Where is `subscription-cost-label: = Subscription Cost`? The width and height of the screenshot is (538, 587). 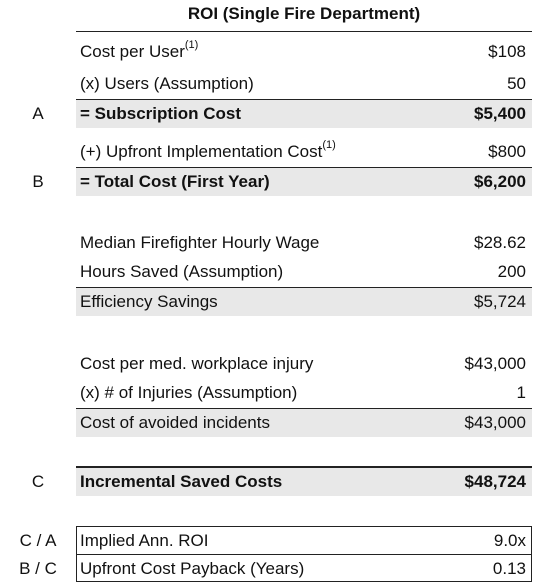
subscription-cost-label: = Subscription Cost is located at coordinates (161, 113).